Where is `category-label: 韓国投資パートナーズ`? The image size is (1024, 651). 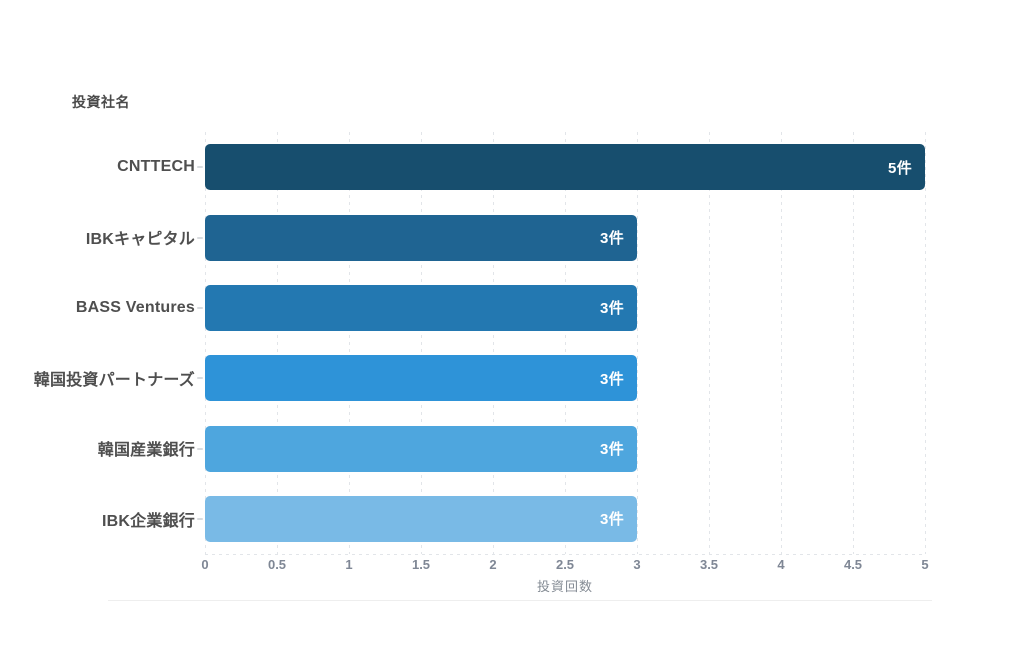 category-label: 韓国投資パートナーズ is located at coordinates (114, 381).